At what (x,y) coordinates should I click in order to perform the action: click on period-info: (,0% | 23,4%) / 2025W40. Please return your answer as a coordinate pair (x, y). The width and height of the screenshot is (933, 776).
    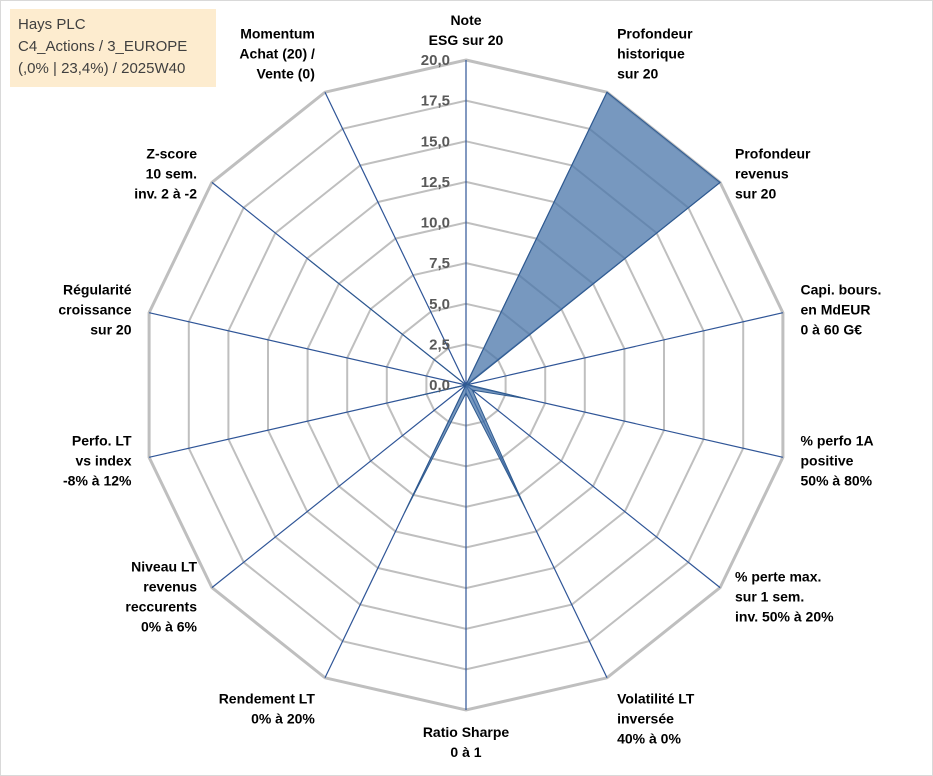
    Looking at the image, I should click on (102, 68).